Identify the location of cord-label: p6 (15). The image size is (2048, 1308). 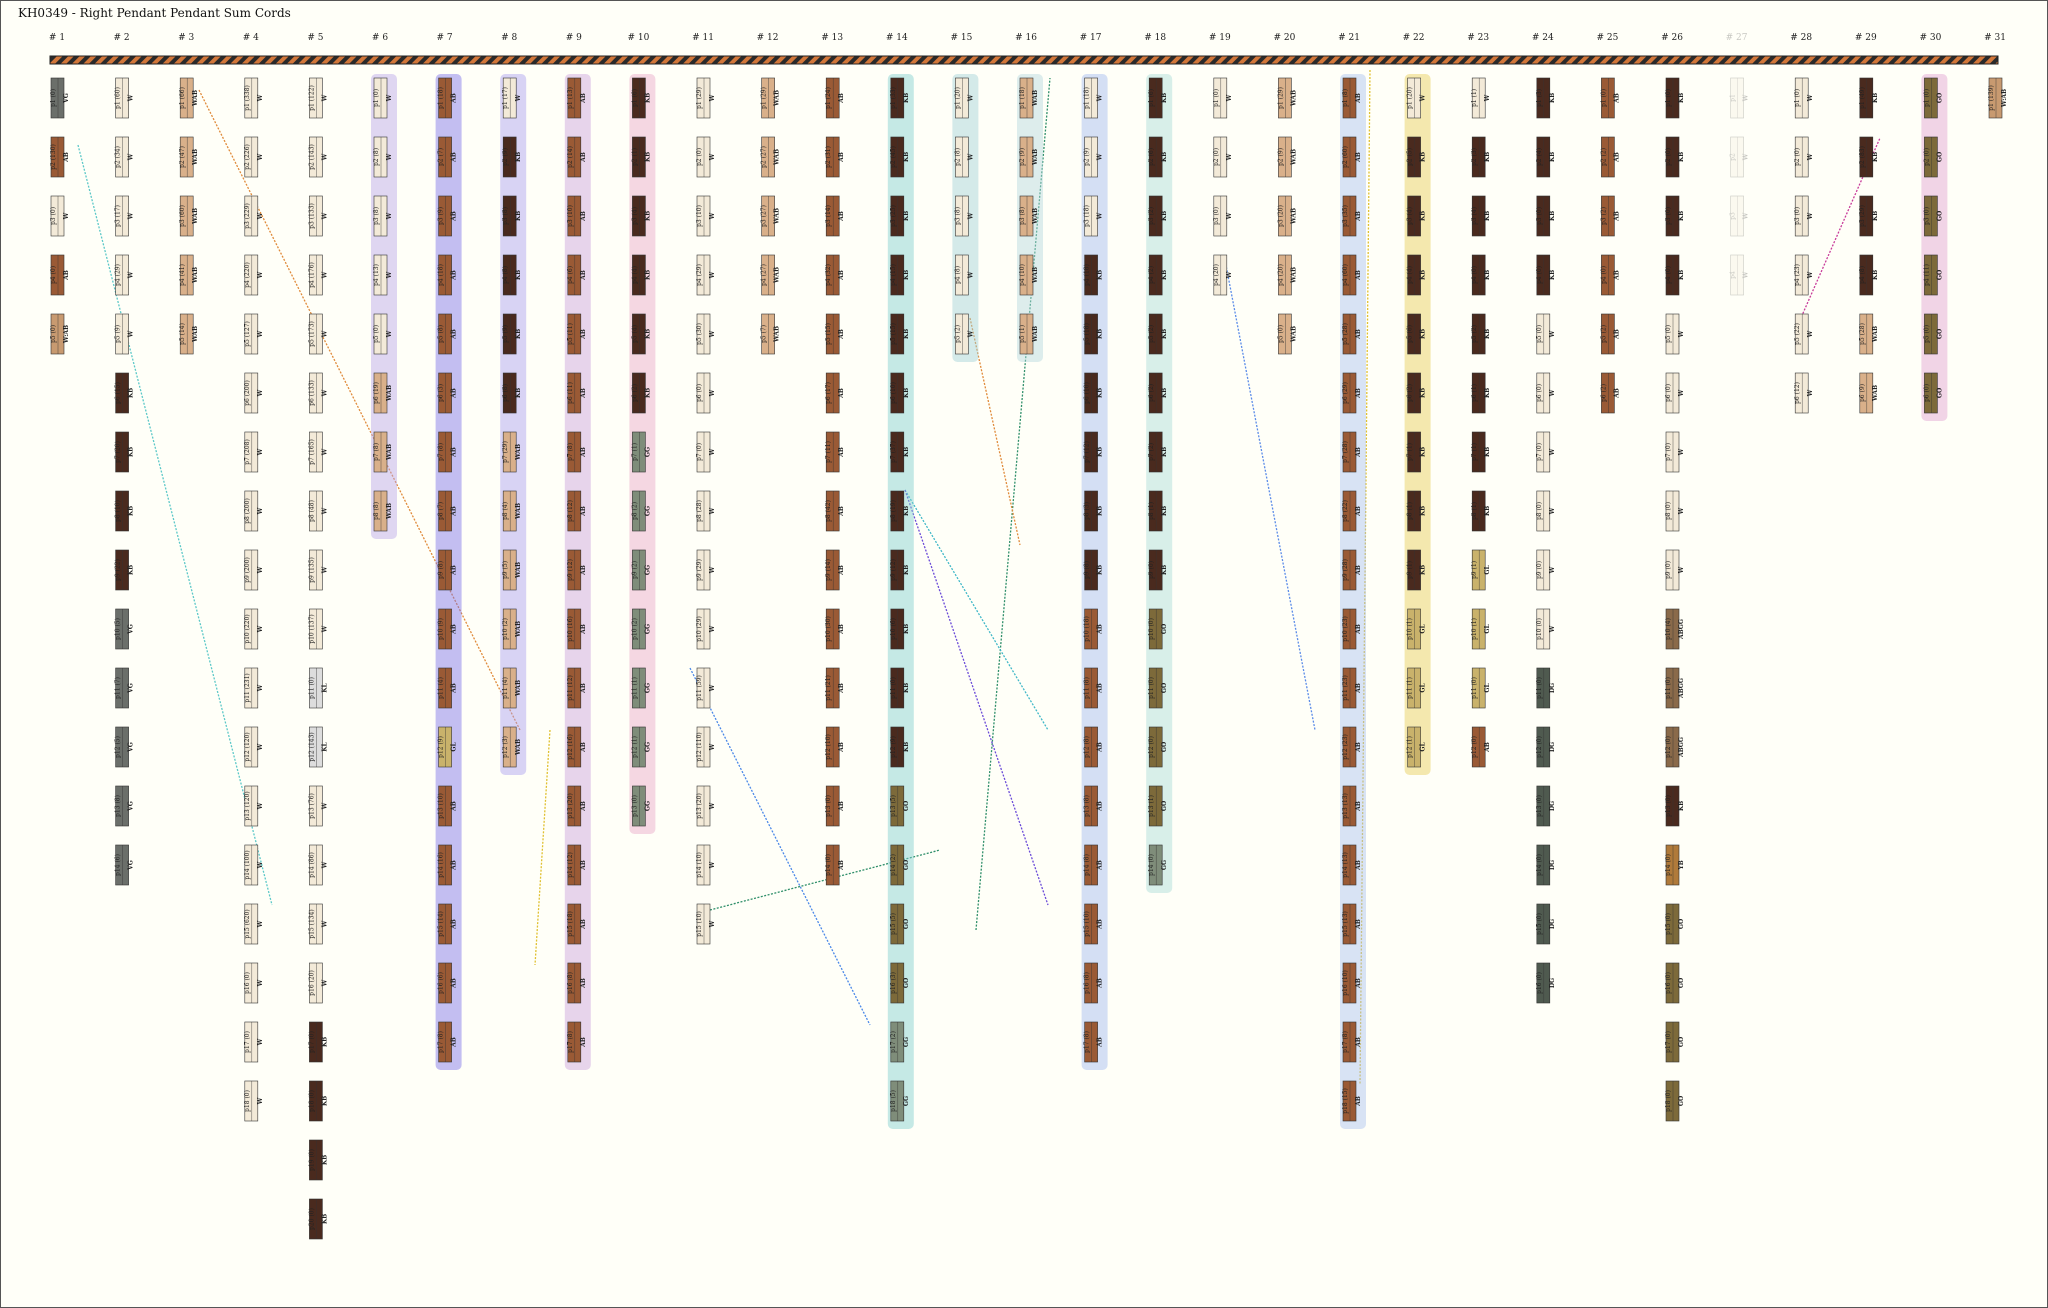
(118, 393).